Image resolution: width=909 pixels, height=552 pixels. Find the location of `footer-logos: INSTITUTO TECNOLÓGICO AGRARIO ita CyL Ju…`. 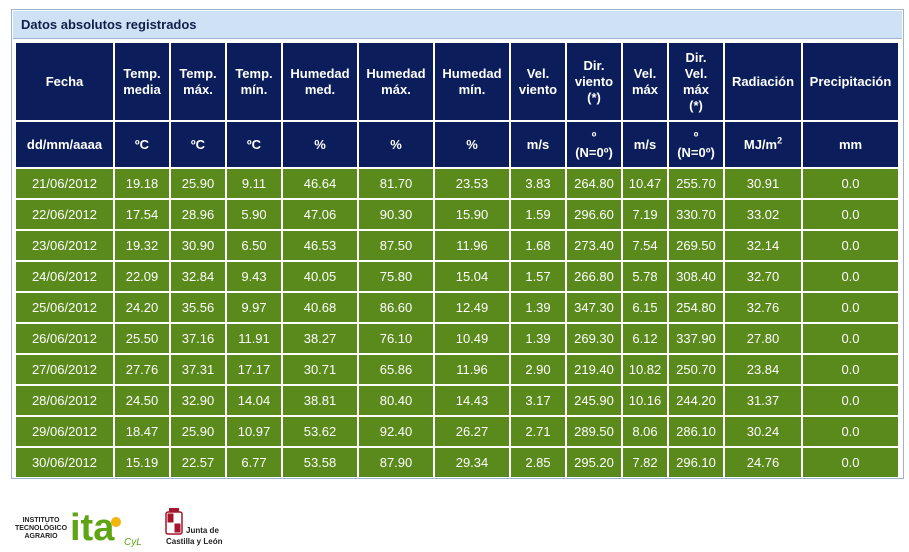

footer-logos: INSTITUTO TECNOLÓGICO AGRARIO ita CyL Ju… is located at coordinates (127, 525).